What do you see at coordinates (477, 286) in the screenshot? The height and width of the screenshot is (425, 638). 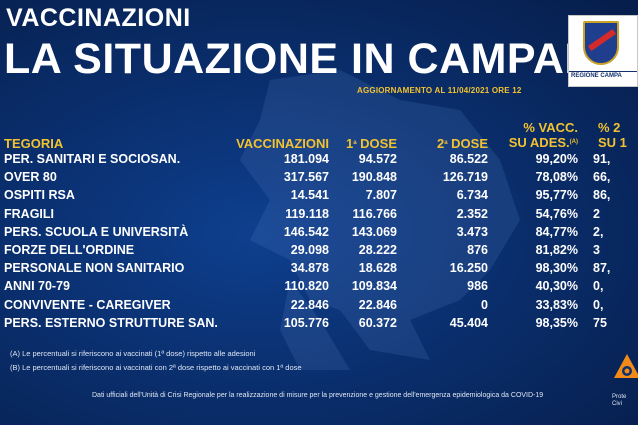 I see `dose2-cell: 986` at bounding box center [477, 286].